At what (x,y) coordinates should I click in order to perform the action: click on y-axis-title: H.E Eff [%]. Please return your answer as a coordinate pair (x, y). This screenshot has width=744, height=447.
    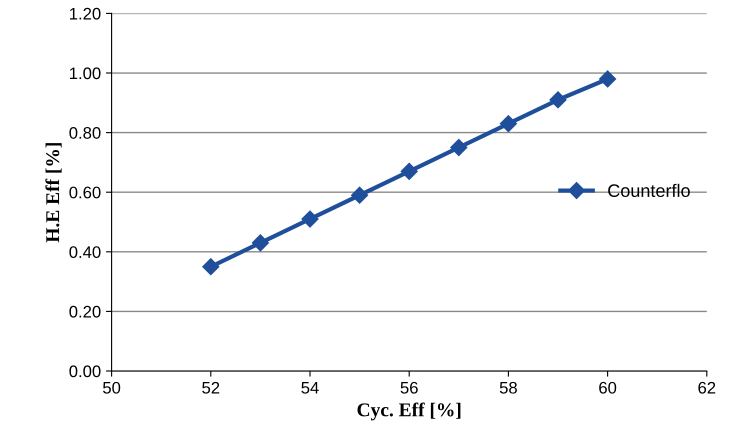
    Looking at the image, I should click on (53, 192).